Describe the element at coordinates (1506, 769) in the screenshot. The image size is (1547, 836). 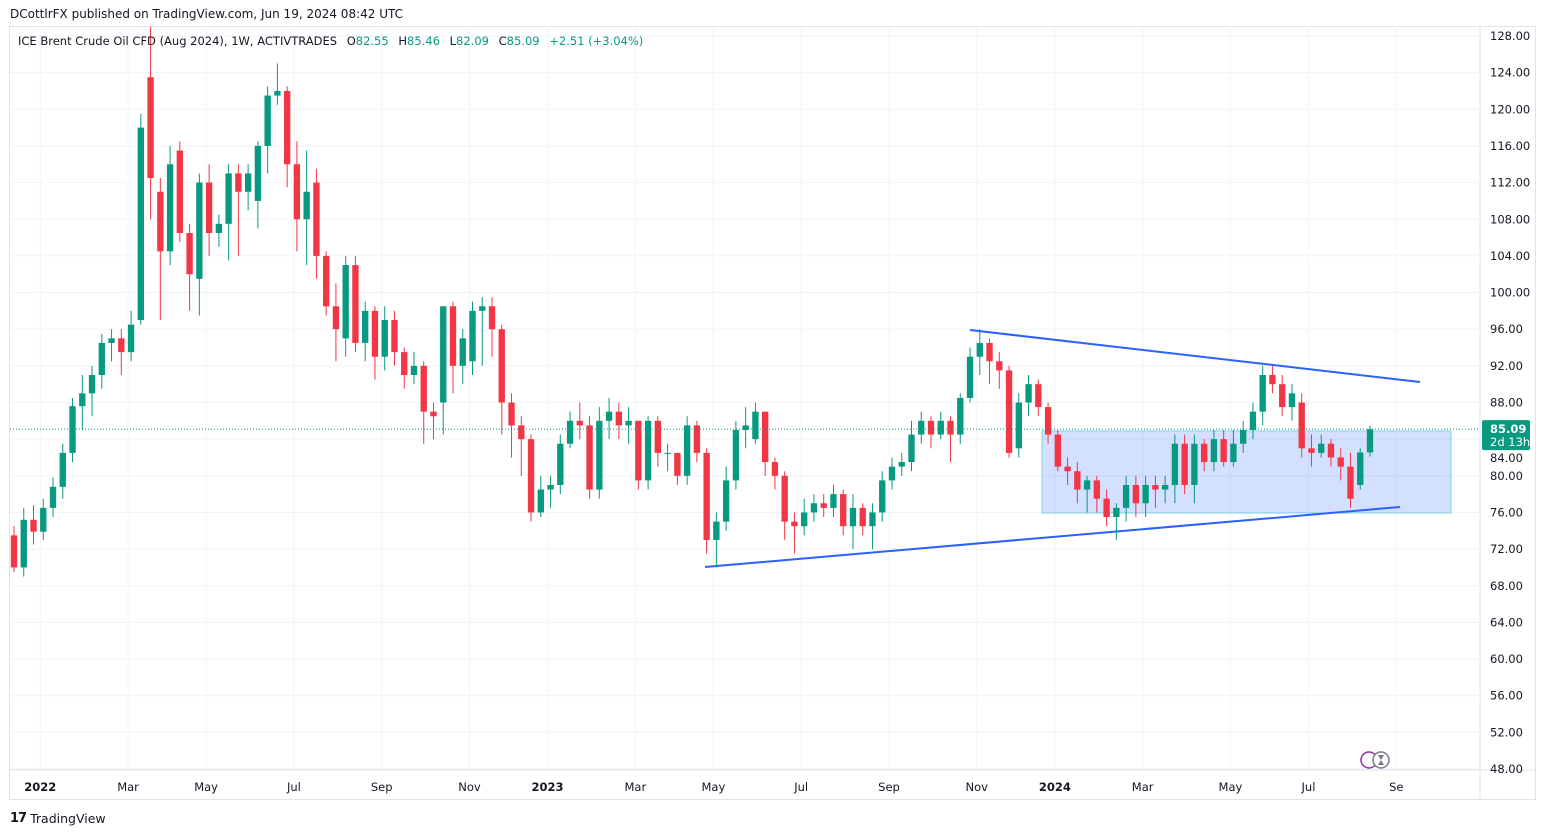
I see `price-tick-label: 48.00` at that location.